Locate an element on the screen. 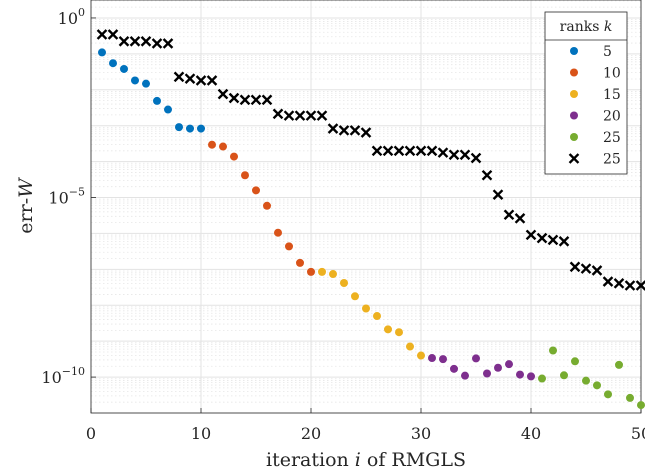  x-tick-label: 40 is located at coordinates (531, 433).